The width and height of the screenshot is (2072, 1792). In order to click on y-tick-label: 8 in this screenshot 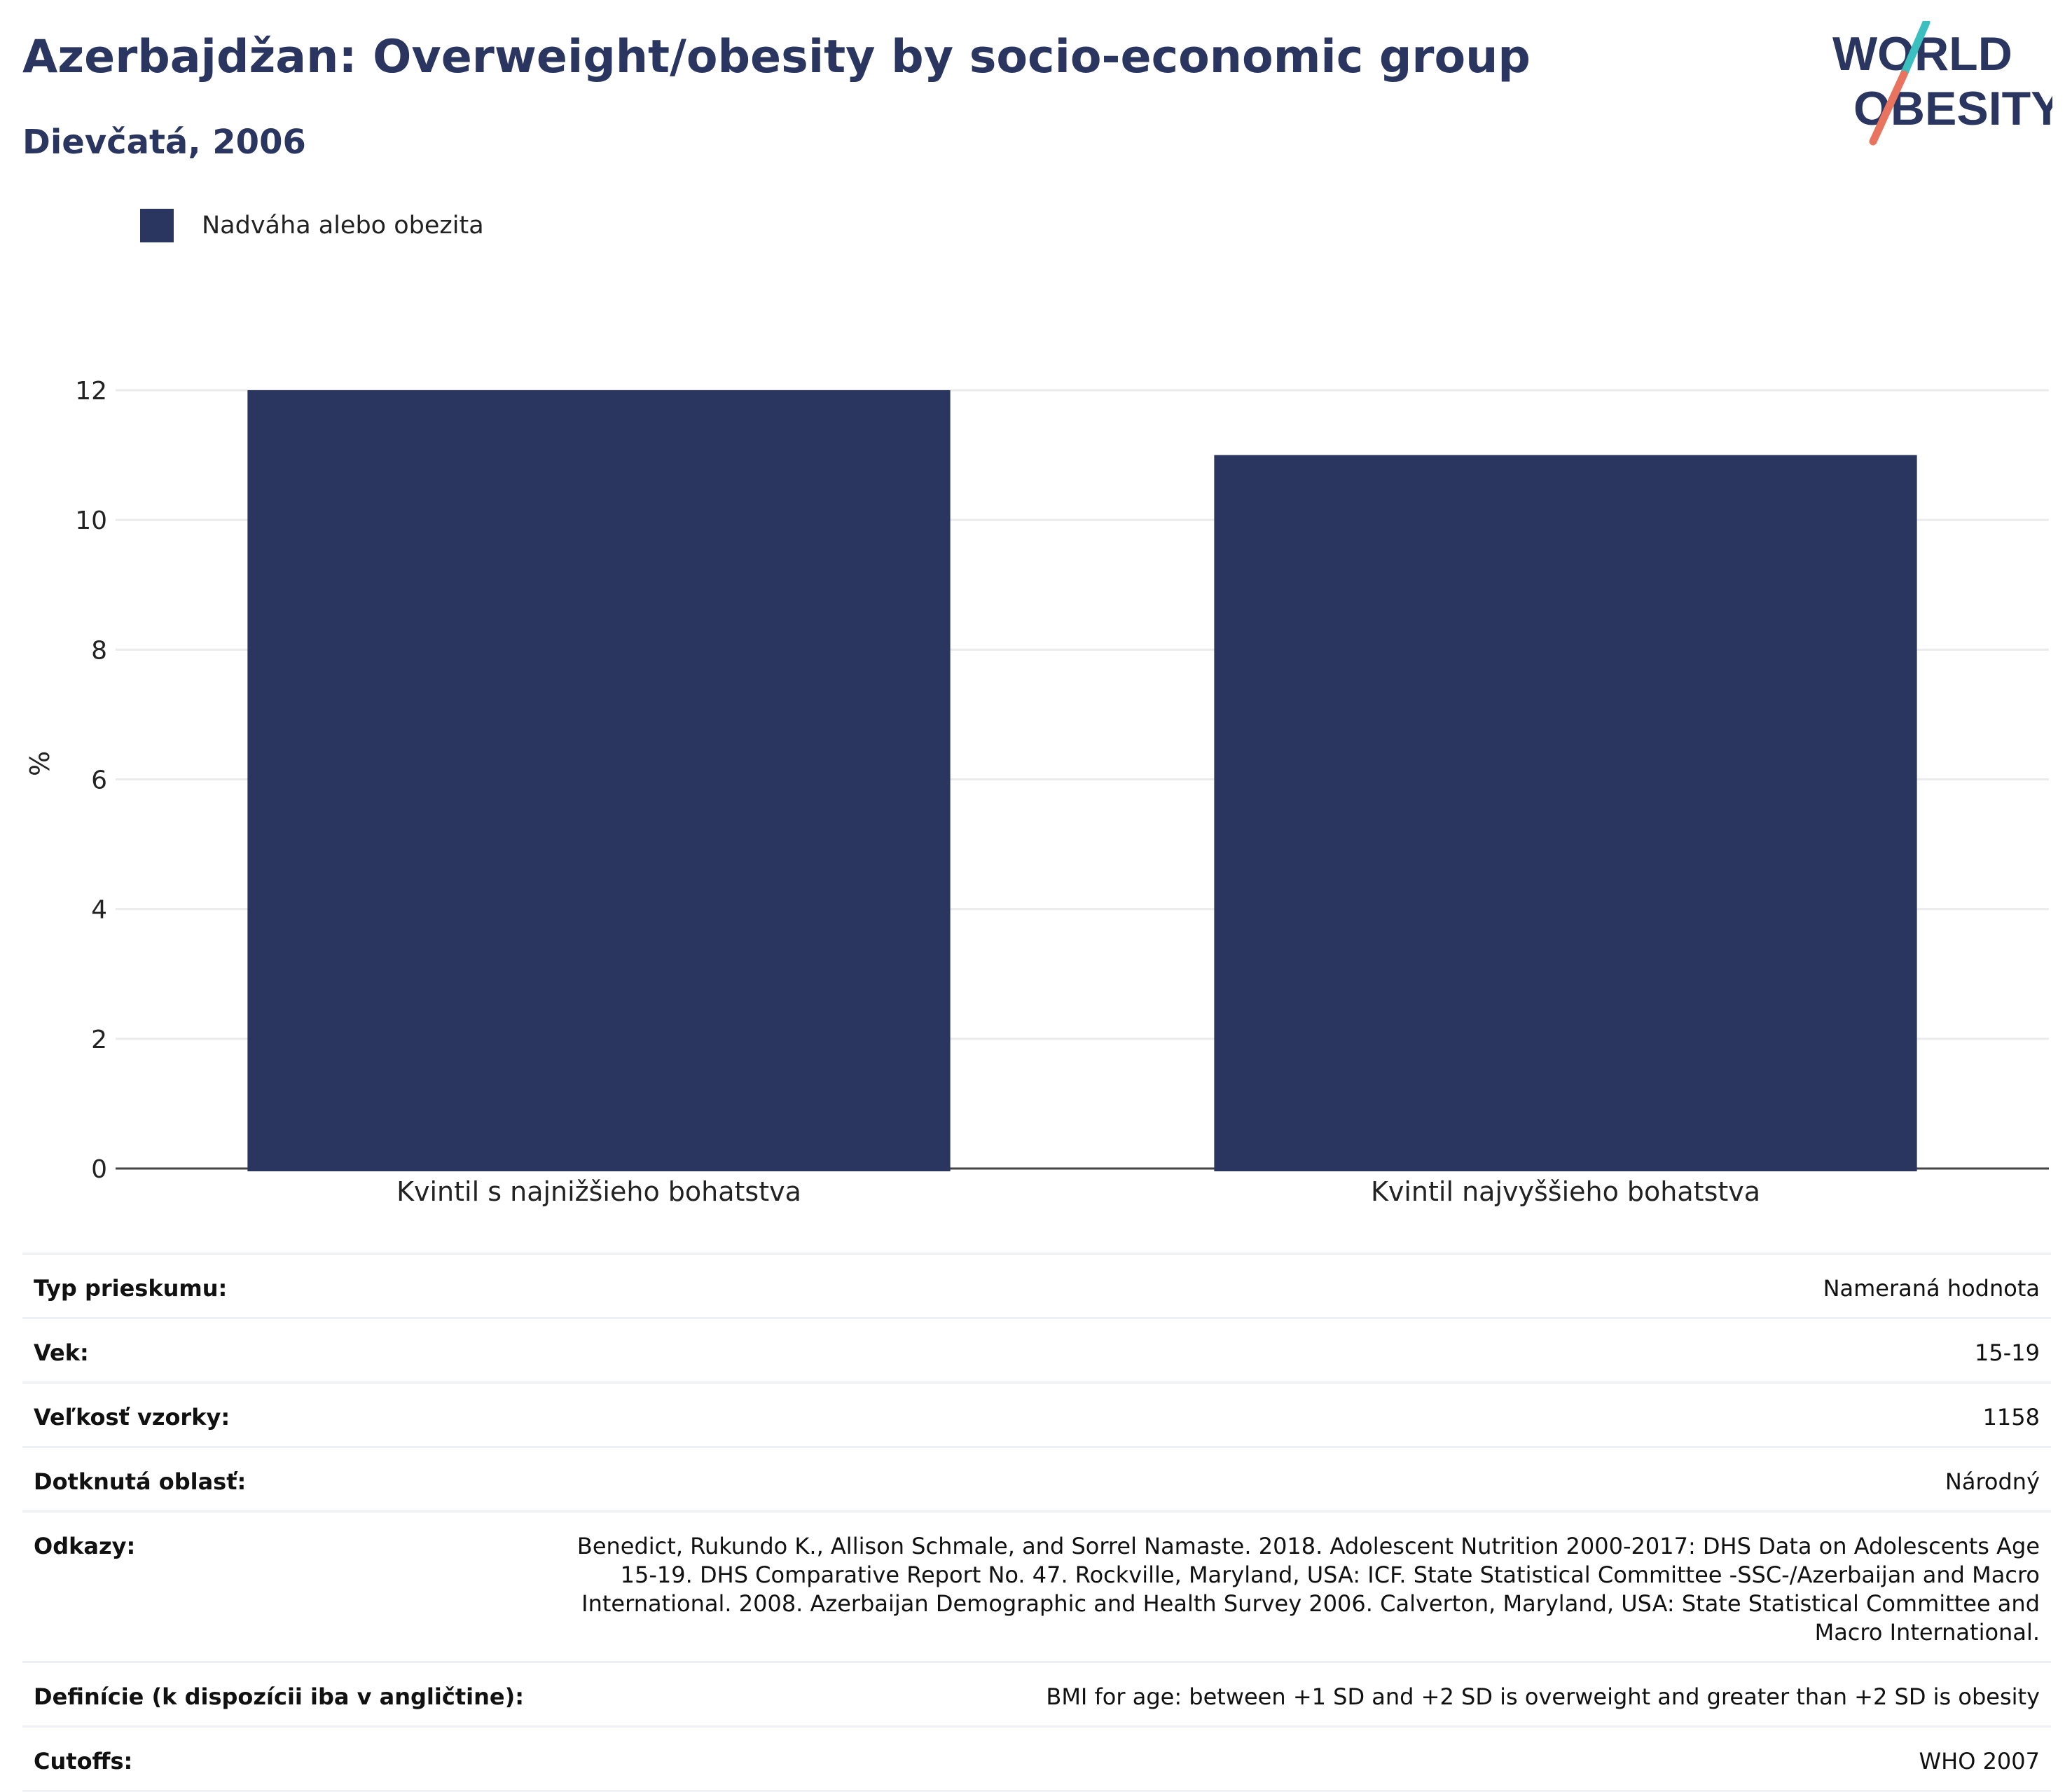, I will do `click(99, 651)`.